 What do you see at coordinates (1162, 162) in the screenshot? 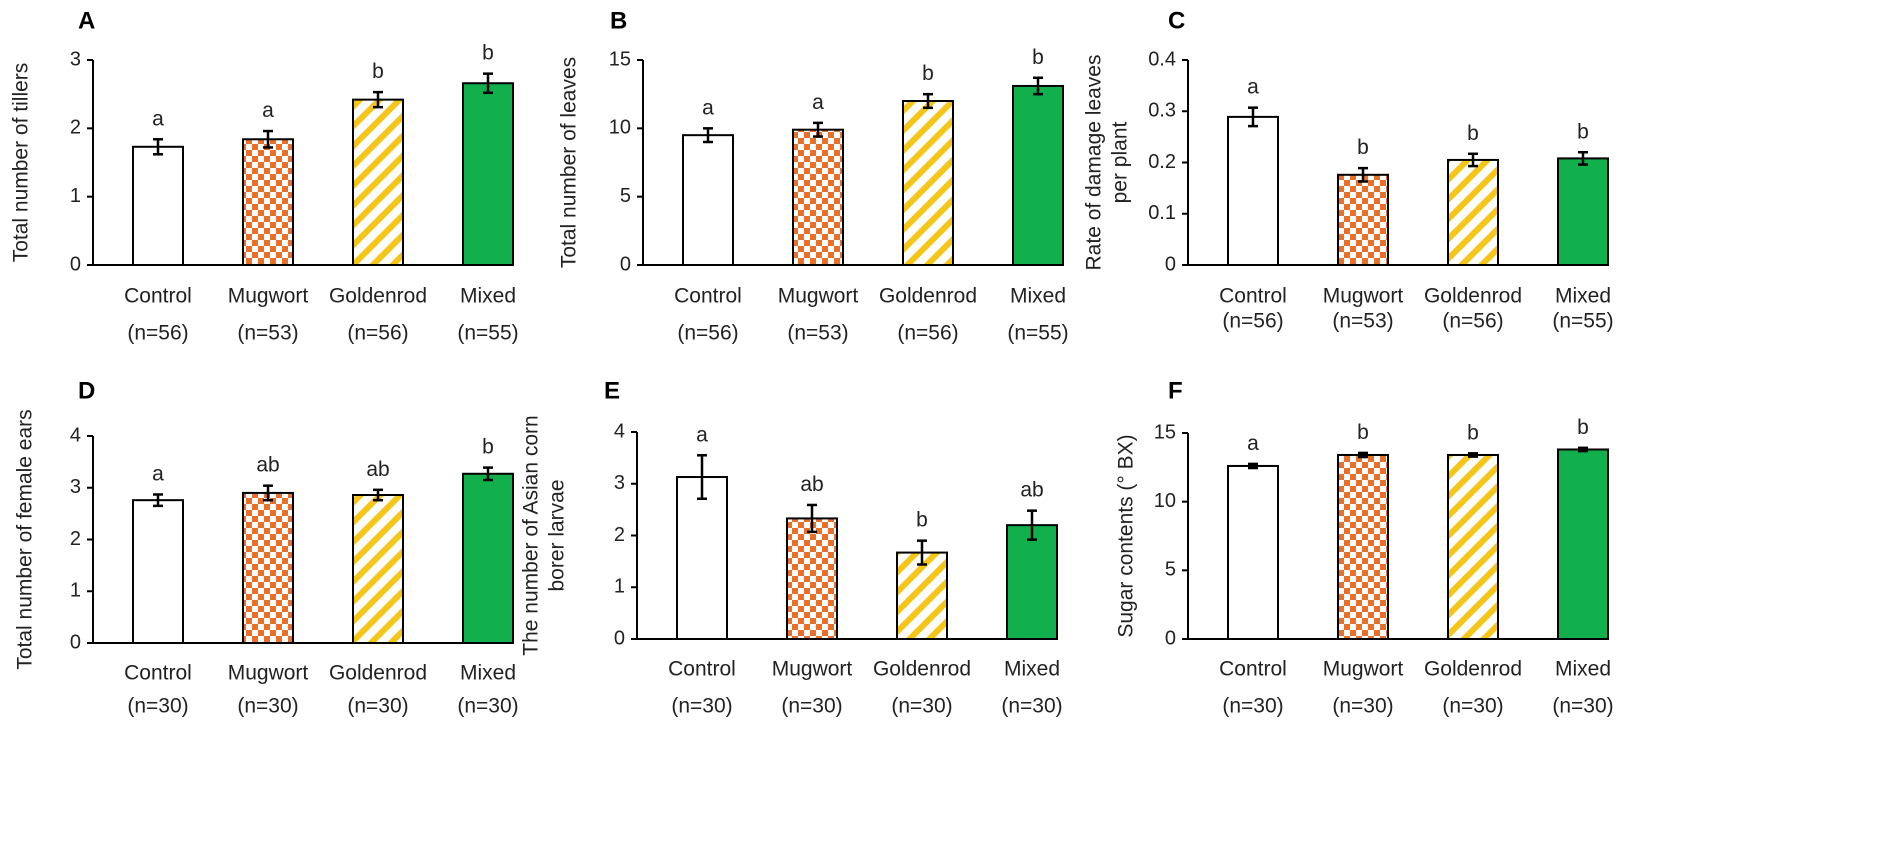
I see `y-tick-label: 0.2` at bounding box center [1162, 162].